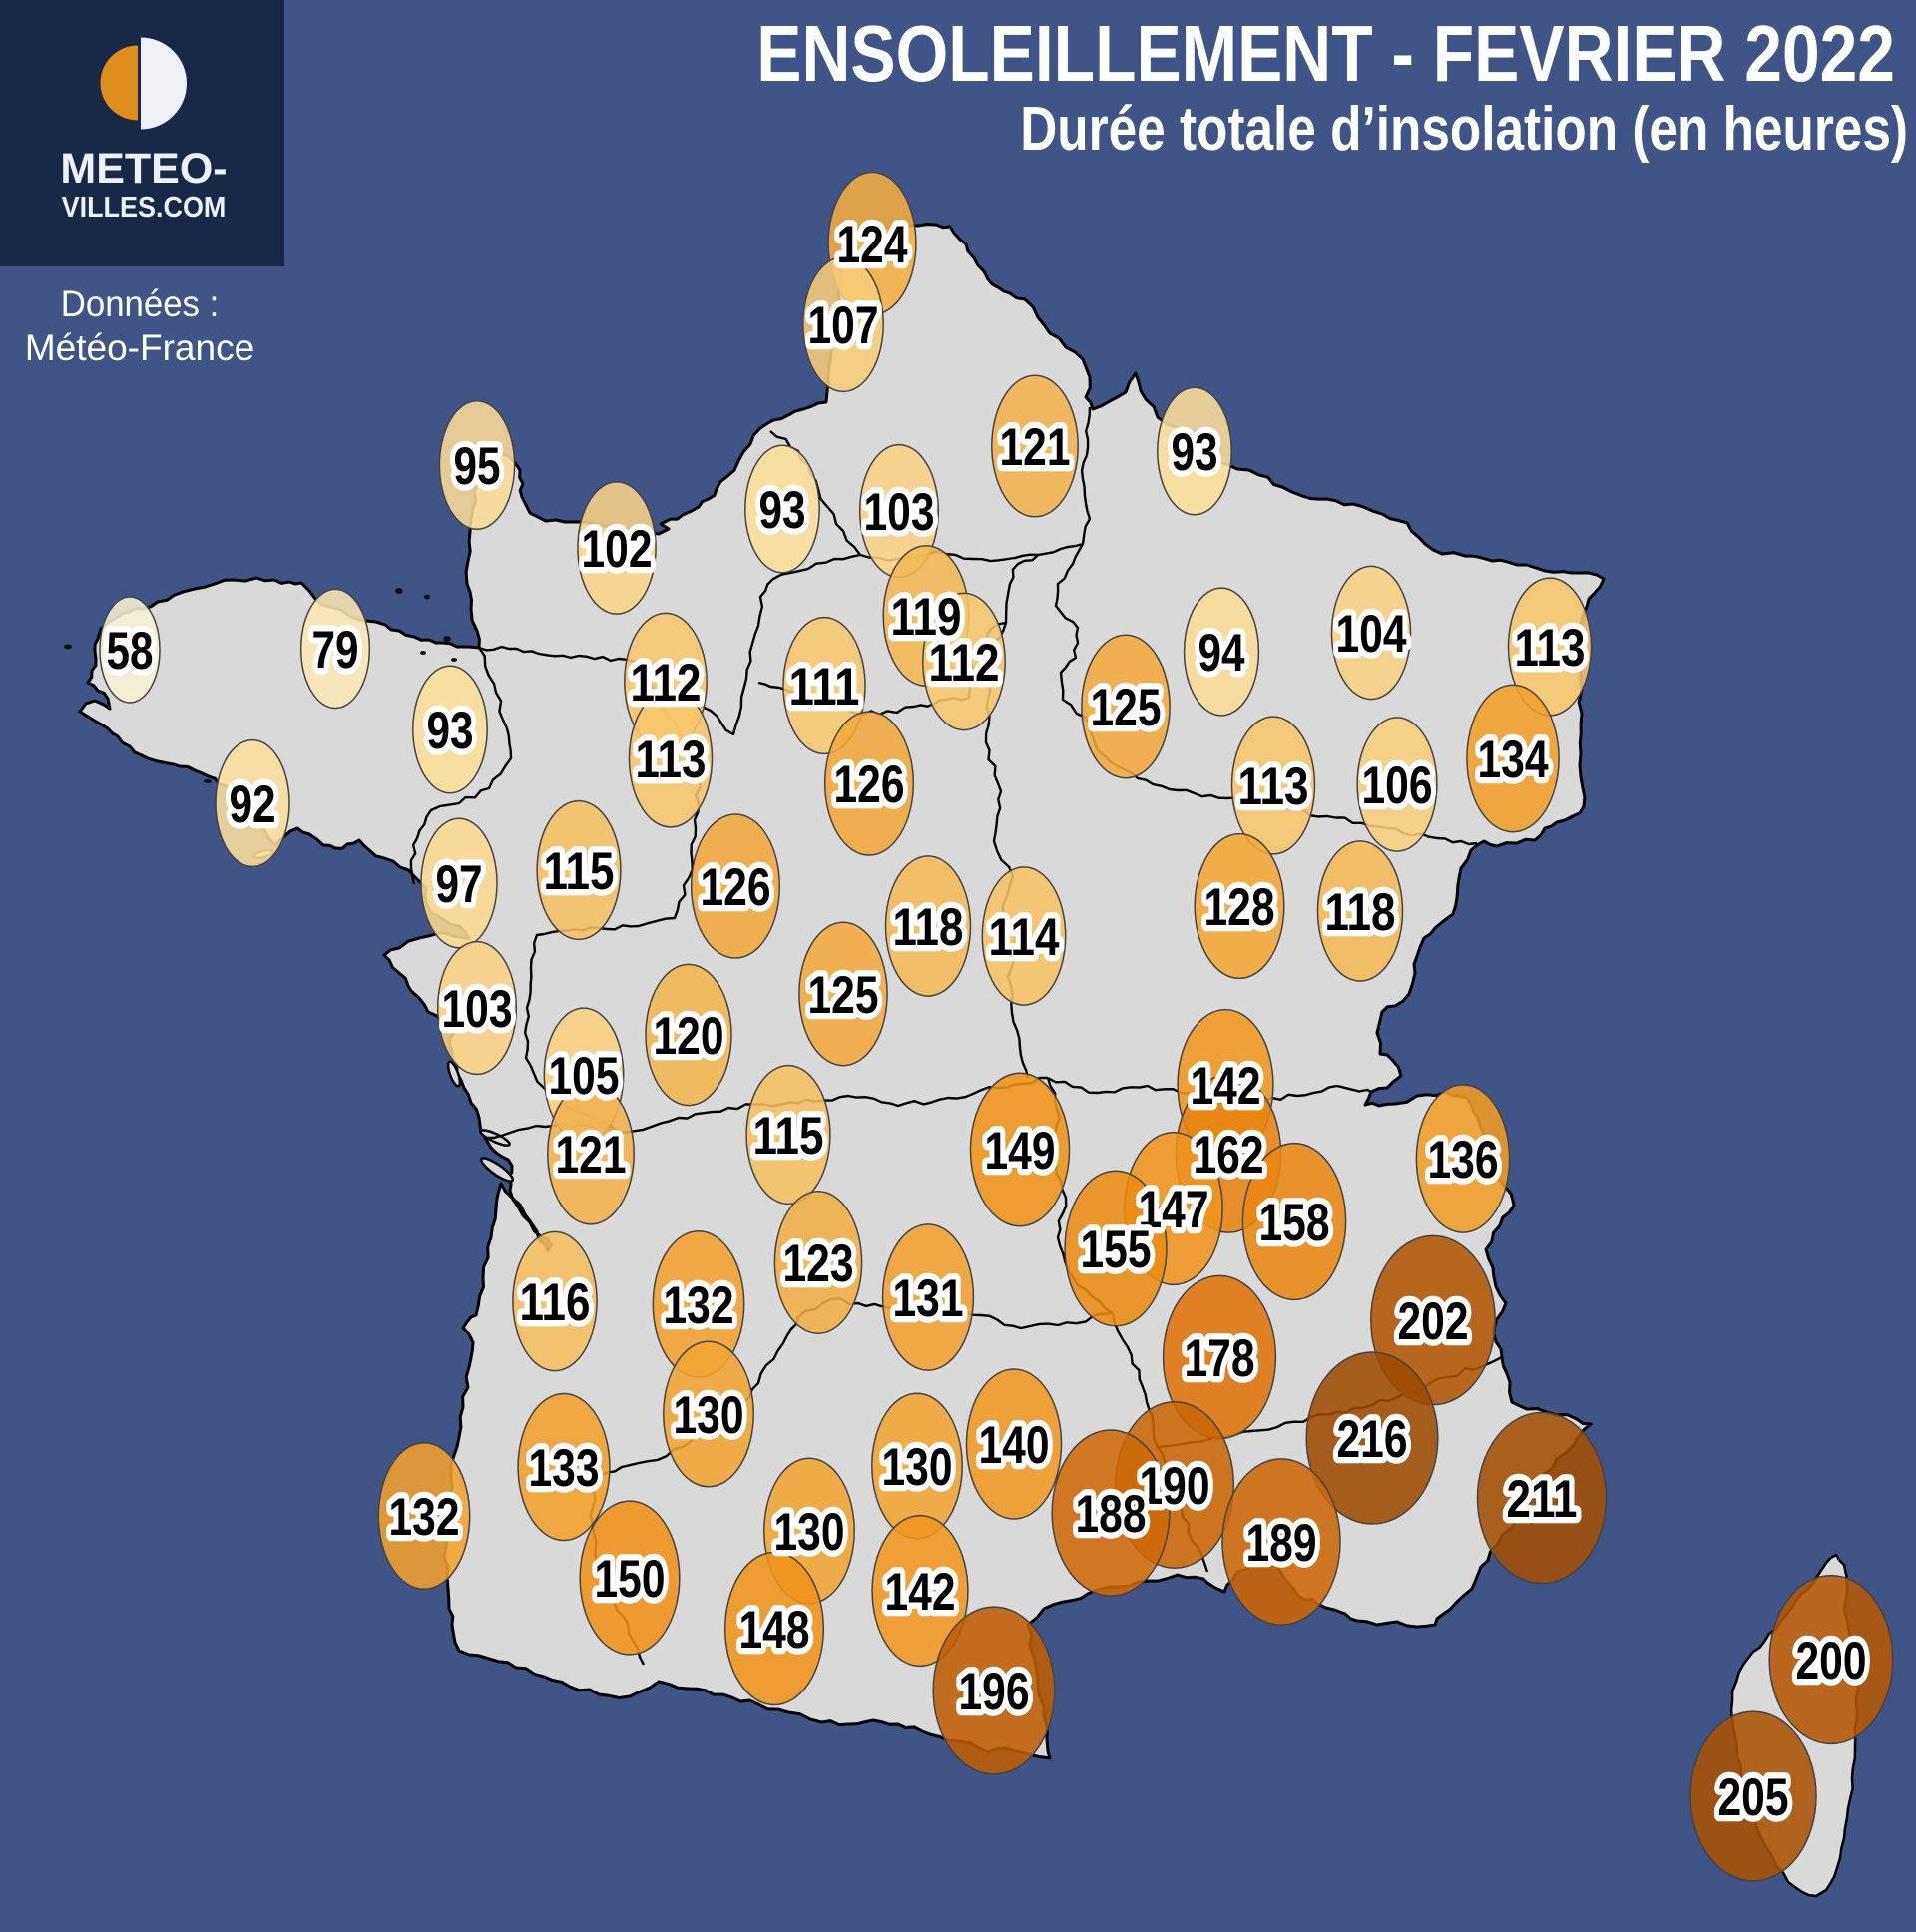 The height and width of the screenshot is (1932, 1916). Describe the element at coordinates (144, 207) in the screenshot. I see `svg-text: VILLES.COM` at that location.